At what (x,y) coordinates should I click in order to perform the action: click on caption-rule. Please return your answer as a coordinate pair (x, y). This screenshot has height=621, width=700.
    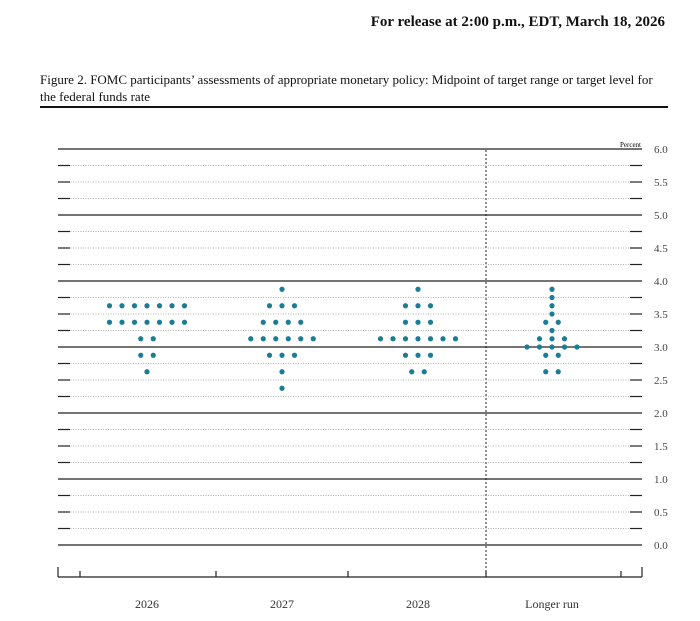
    Looking at the image, I should click on (354, 107).